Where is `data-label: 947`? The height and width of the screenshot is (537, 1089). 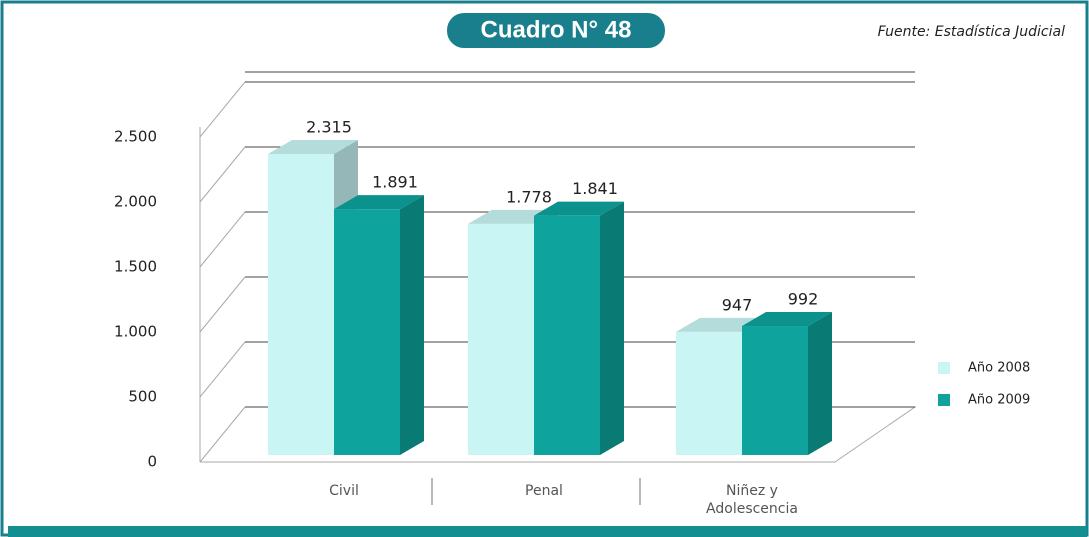 data-label: 947 is located at coordinates (737, 304).